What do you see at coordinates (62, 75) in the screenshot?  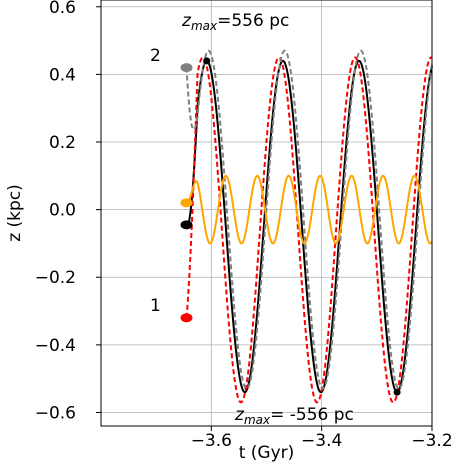 I see `y-tick-label: 0.4` at bounding box center [62, 75].